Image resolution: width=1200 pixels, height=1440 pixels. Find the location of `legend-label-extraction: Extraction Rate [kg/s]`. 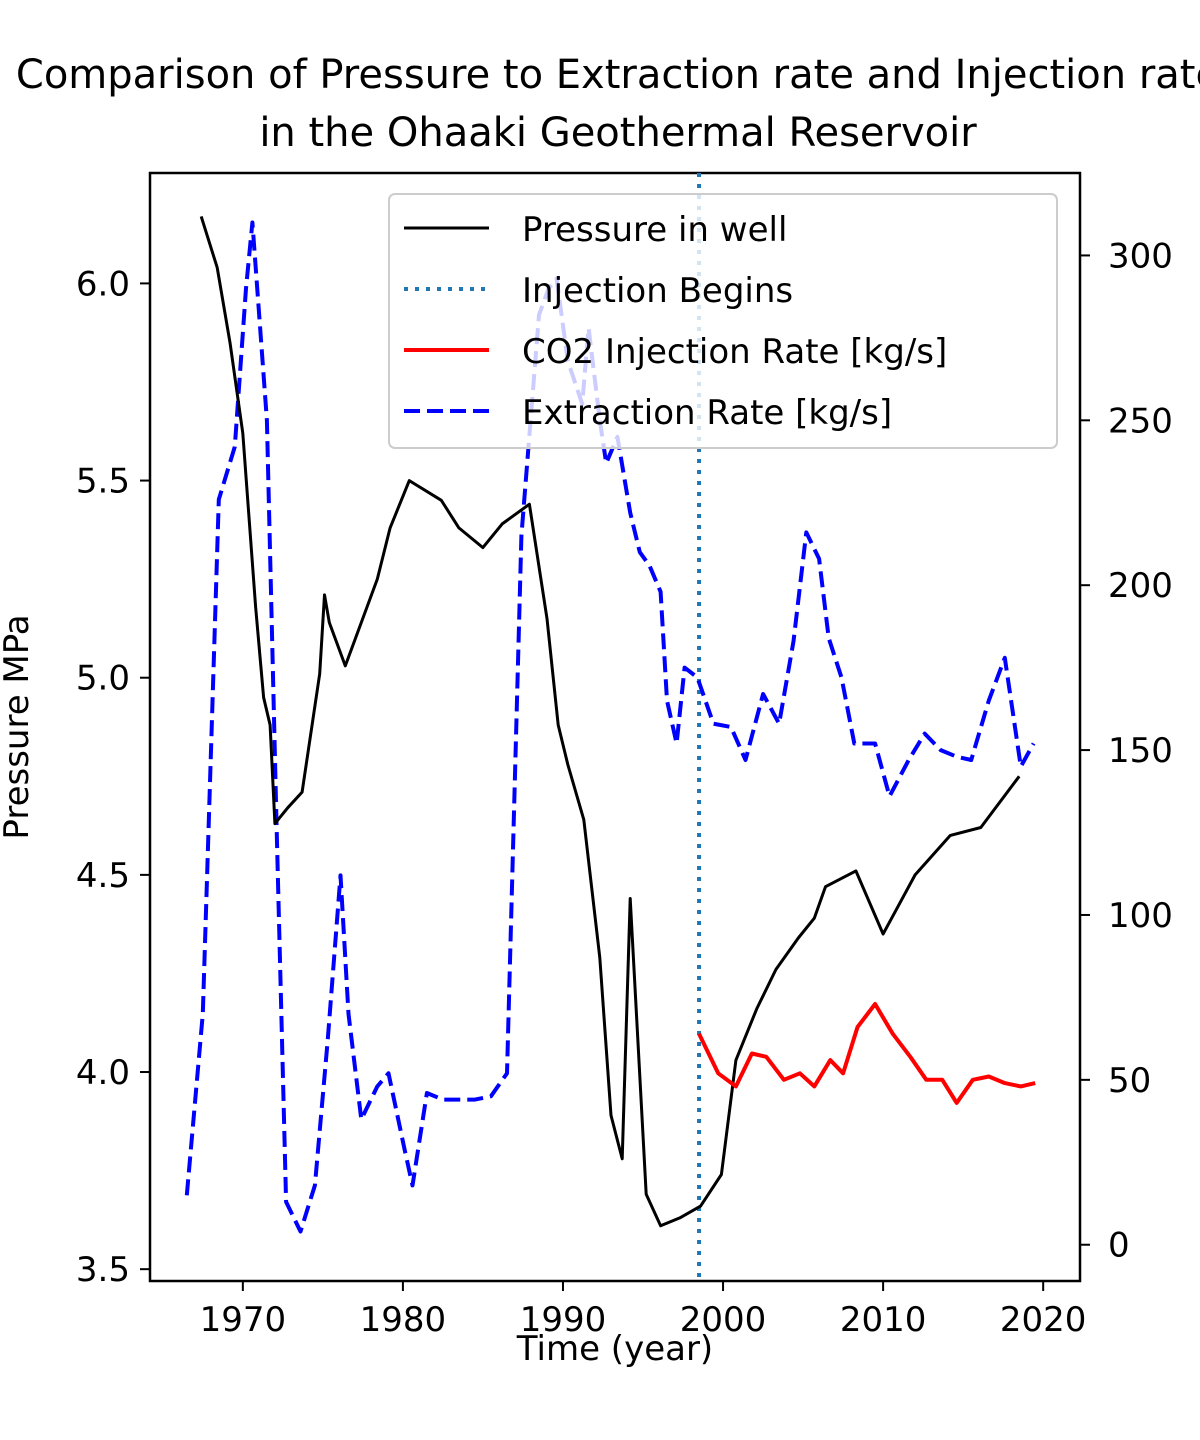

legend-label-extraction: Extraction Rate [kg/s] is located at coordinates (707, 413).